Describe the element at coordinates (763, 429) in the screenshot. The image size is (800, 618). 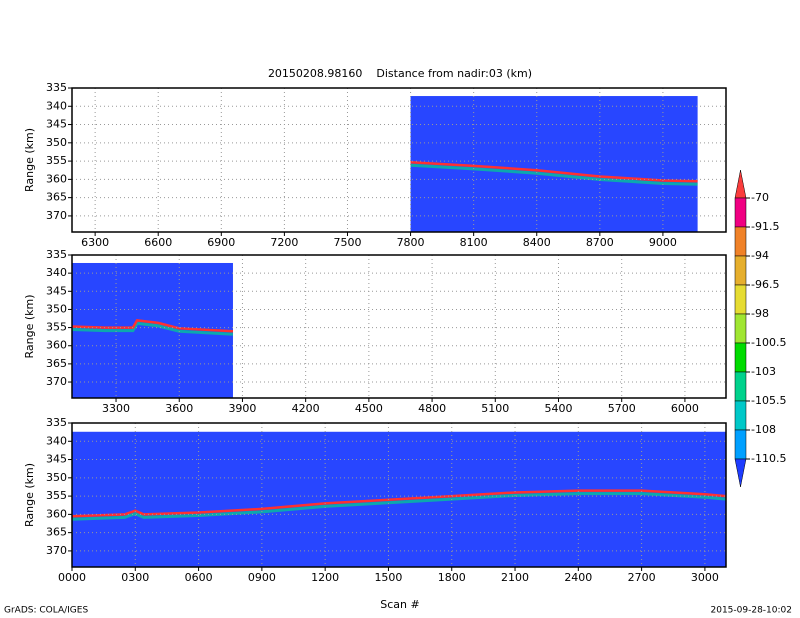
I see `colorbar-label: -108` at that location.